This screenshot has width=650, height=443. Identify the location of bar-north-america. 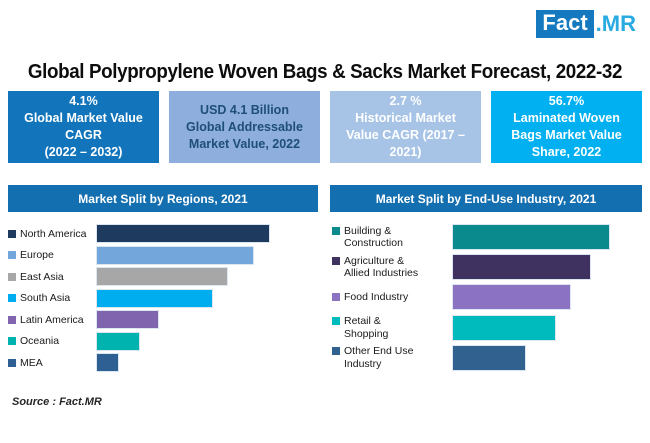
(183, 234).